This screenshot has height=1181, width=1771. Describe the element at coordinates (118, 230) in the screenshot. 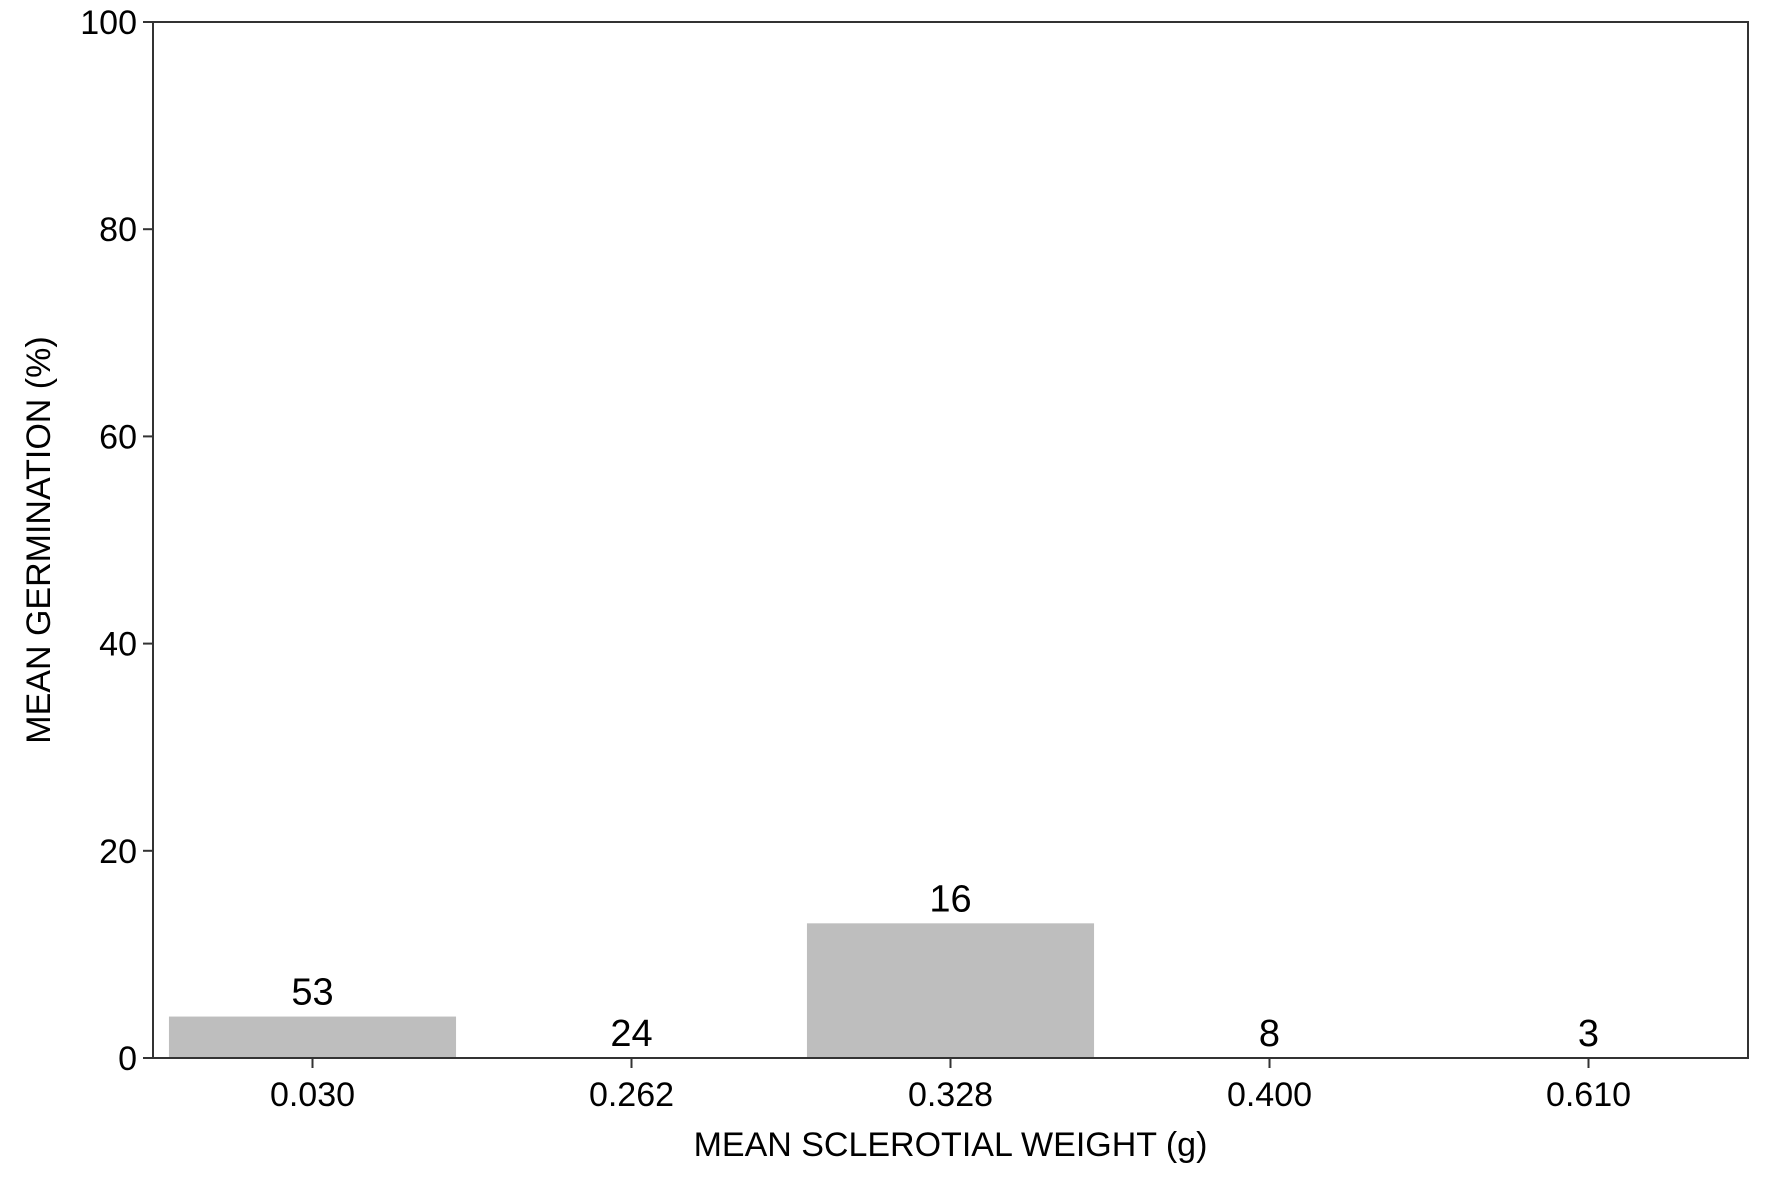

I see `y-tick-label-80: 80` at that location.